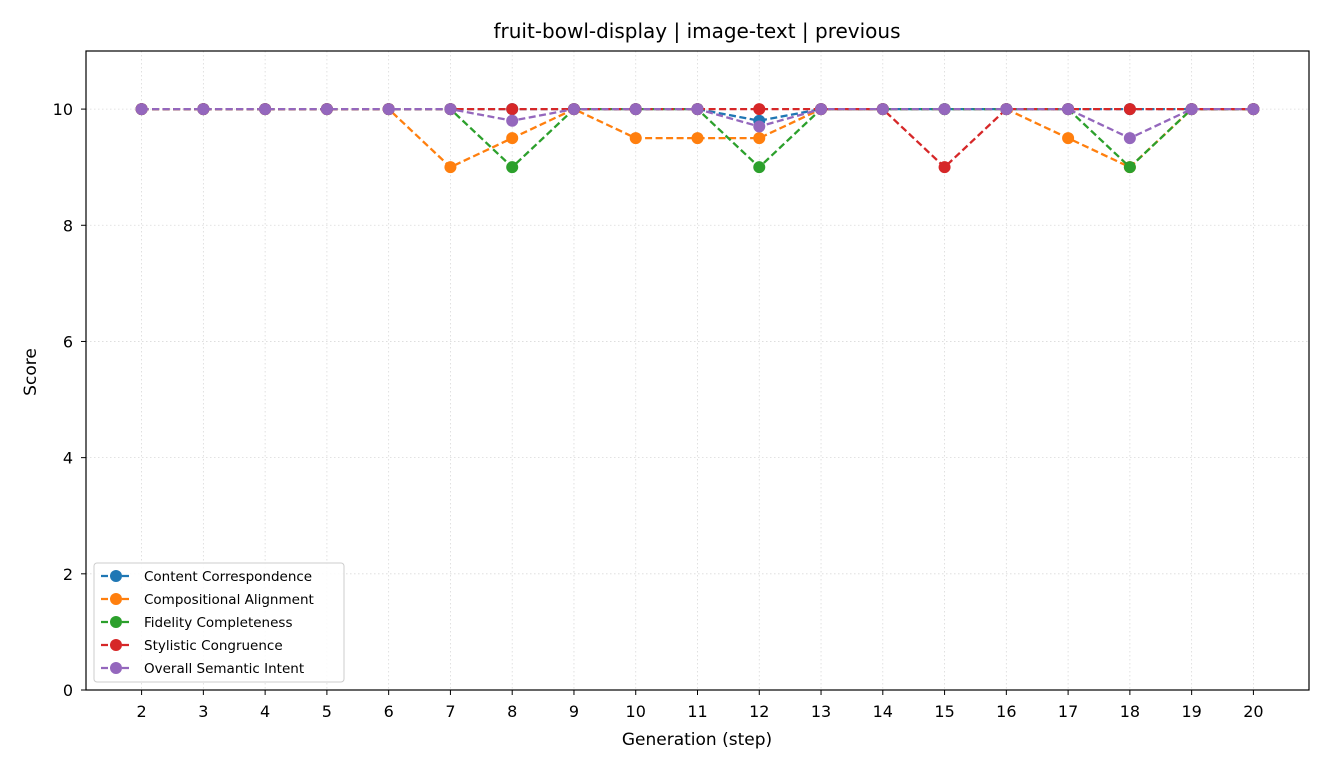 The height and width of the screenshot is (770, 1330). I want to click on x-tick-label: 15, so click(944, 711).